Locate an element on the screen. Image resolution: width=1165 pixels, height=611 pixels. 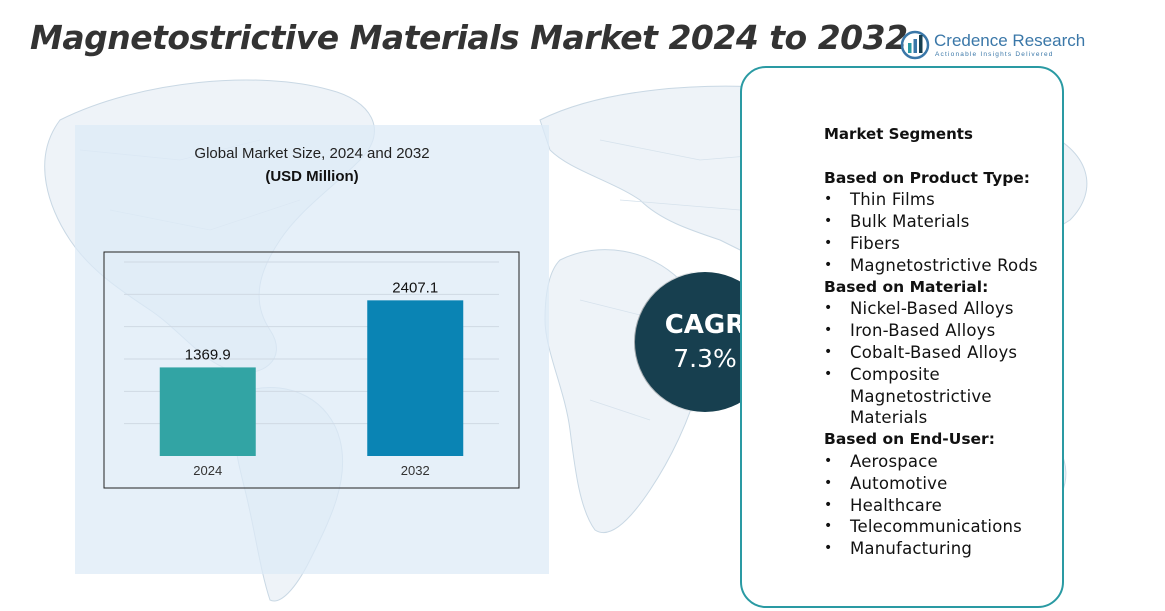
bar-chart: 1369.9 2024 2407.1 2032 is located at coordinates (311, 370).